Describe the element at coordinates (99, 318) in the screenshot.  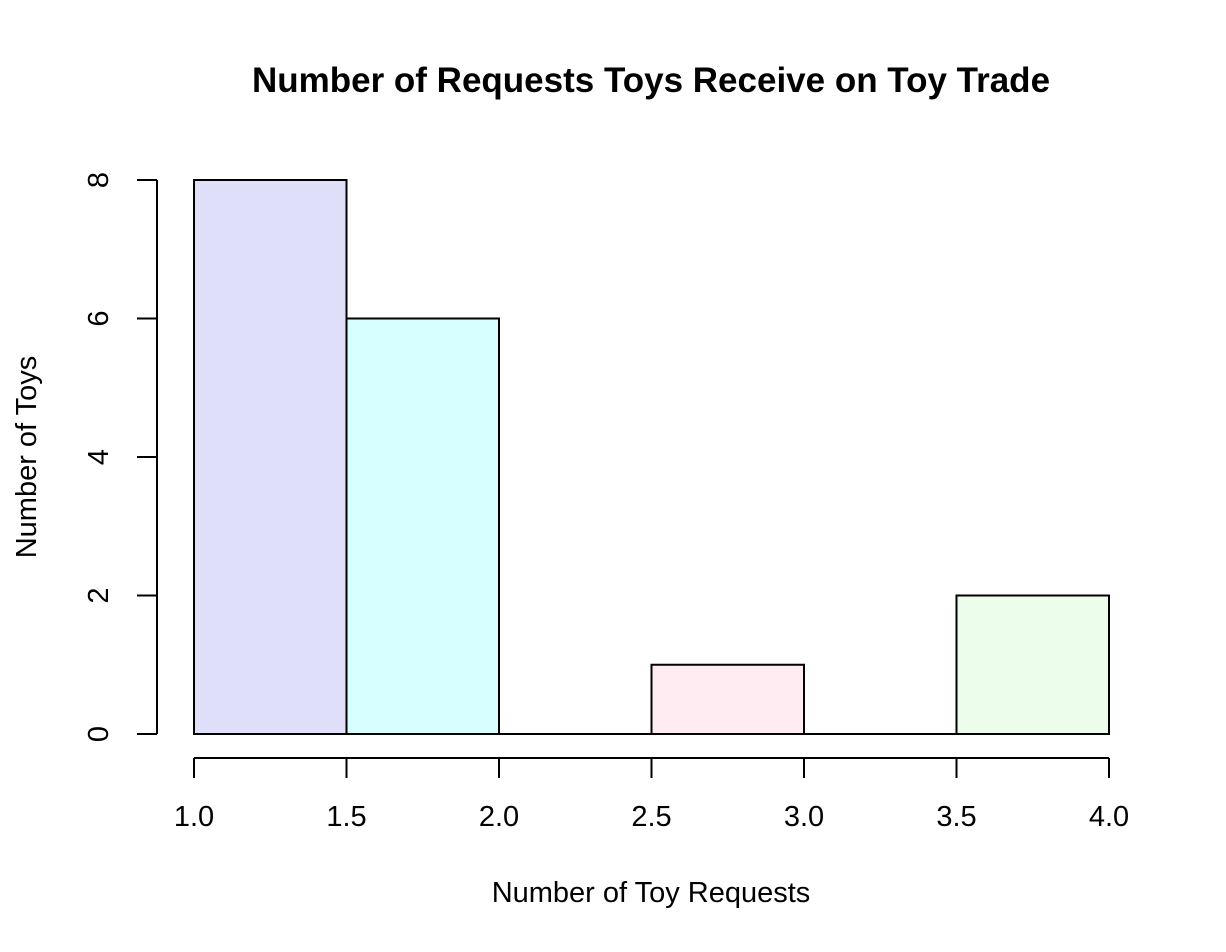
I see `y-tick-label-3: 6` at that location.